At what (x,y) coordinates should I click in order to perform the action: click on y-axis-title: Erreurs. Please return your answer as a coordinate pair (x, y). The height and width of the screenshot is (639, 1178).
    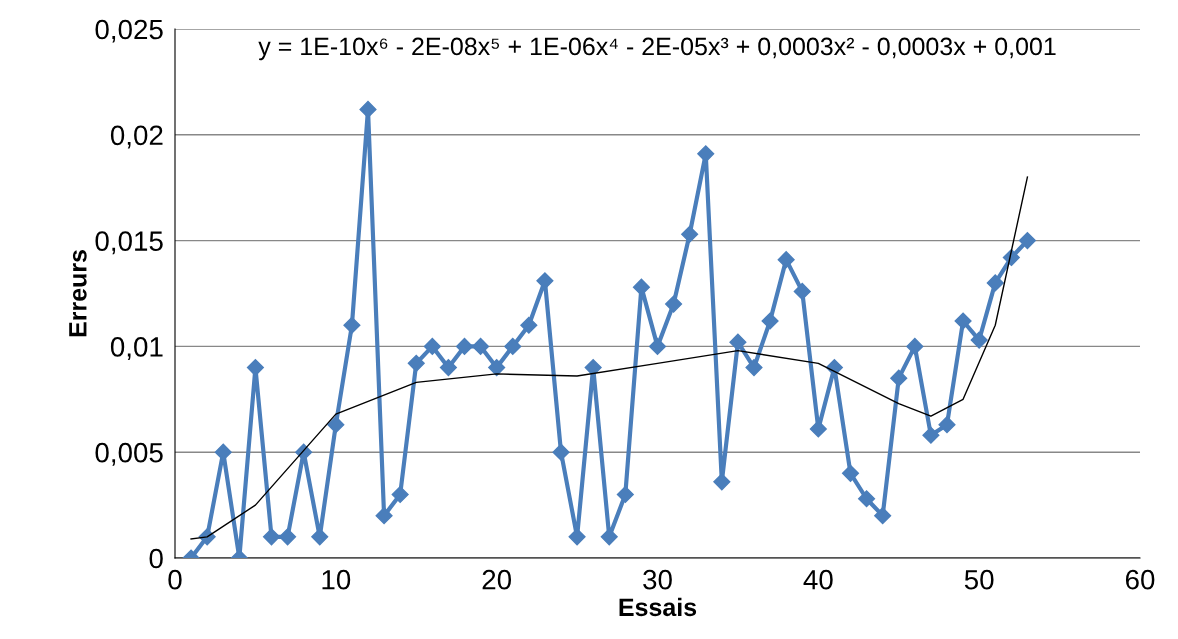
    Looking at the image, I should click on (78, 293).